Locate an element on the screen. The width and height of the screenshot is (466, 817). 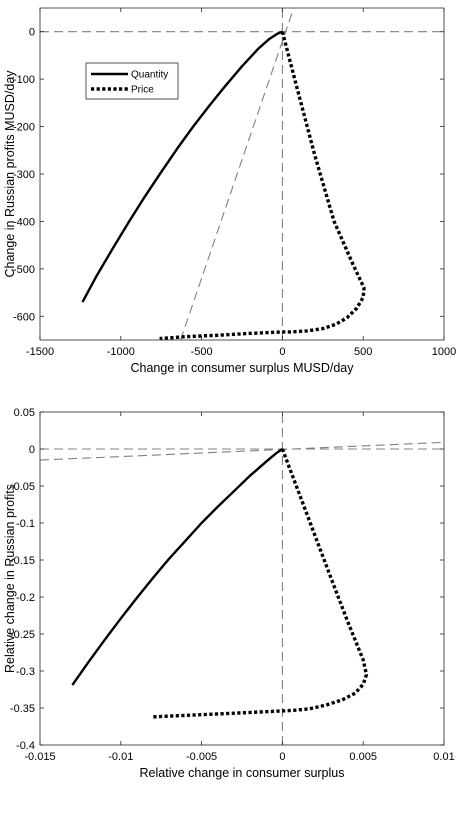
x-tick-label: -1000 is located at coordinates (121, 352).